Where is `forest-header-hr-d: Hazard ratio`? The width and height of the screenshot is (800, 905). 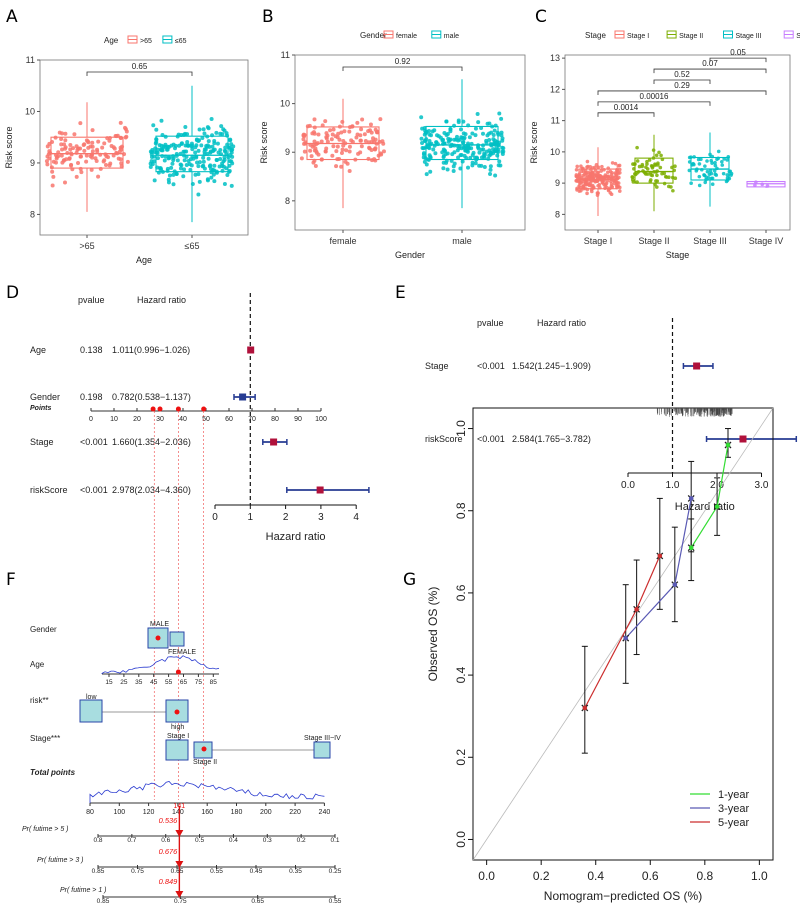
forest-header-hr-d: Hazard ratio is located at coordinates (161, 300).